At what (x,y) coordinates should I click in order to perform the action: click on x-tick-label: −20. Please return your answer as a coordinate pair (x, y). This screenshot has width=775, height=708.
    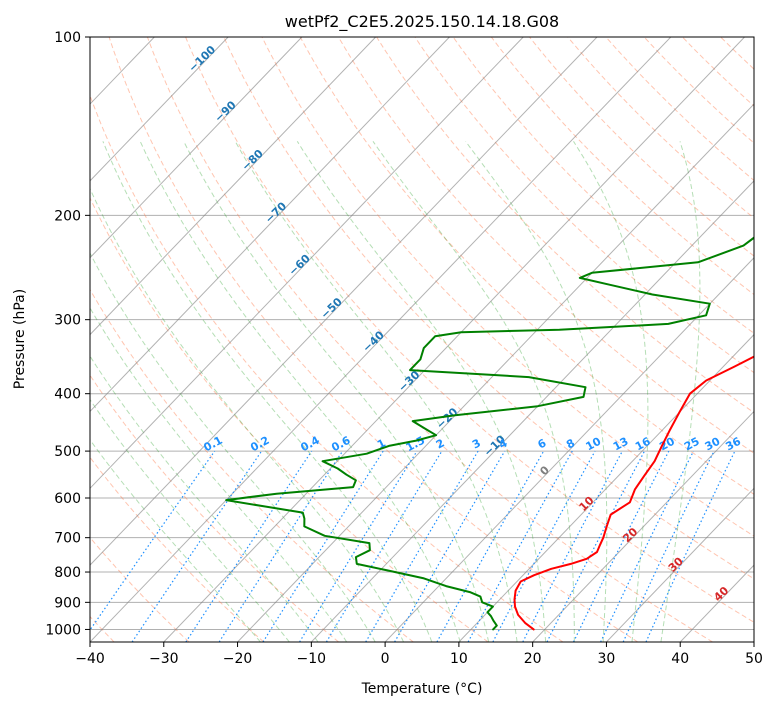
    Looking at the image, I should click on (238, 659).